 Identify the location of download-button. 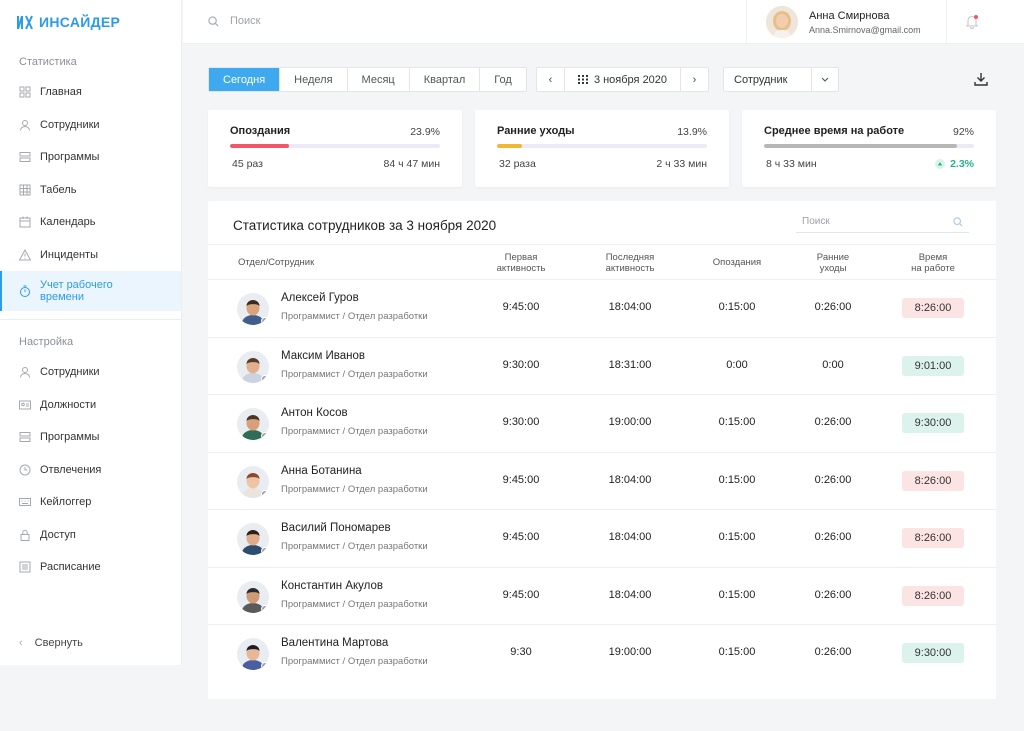
(981, 80).